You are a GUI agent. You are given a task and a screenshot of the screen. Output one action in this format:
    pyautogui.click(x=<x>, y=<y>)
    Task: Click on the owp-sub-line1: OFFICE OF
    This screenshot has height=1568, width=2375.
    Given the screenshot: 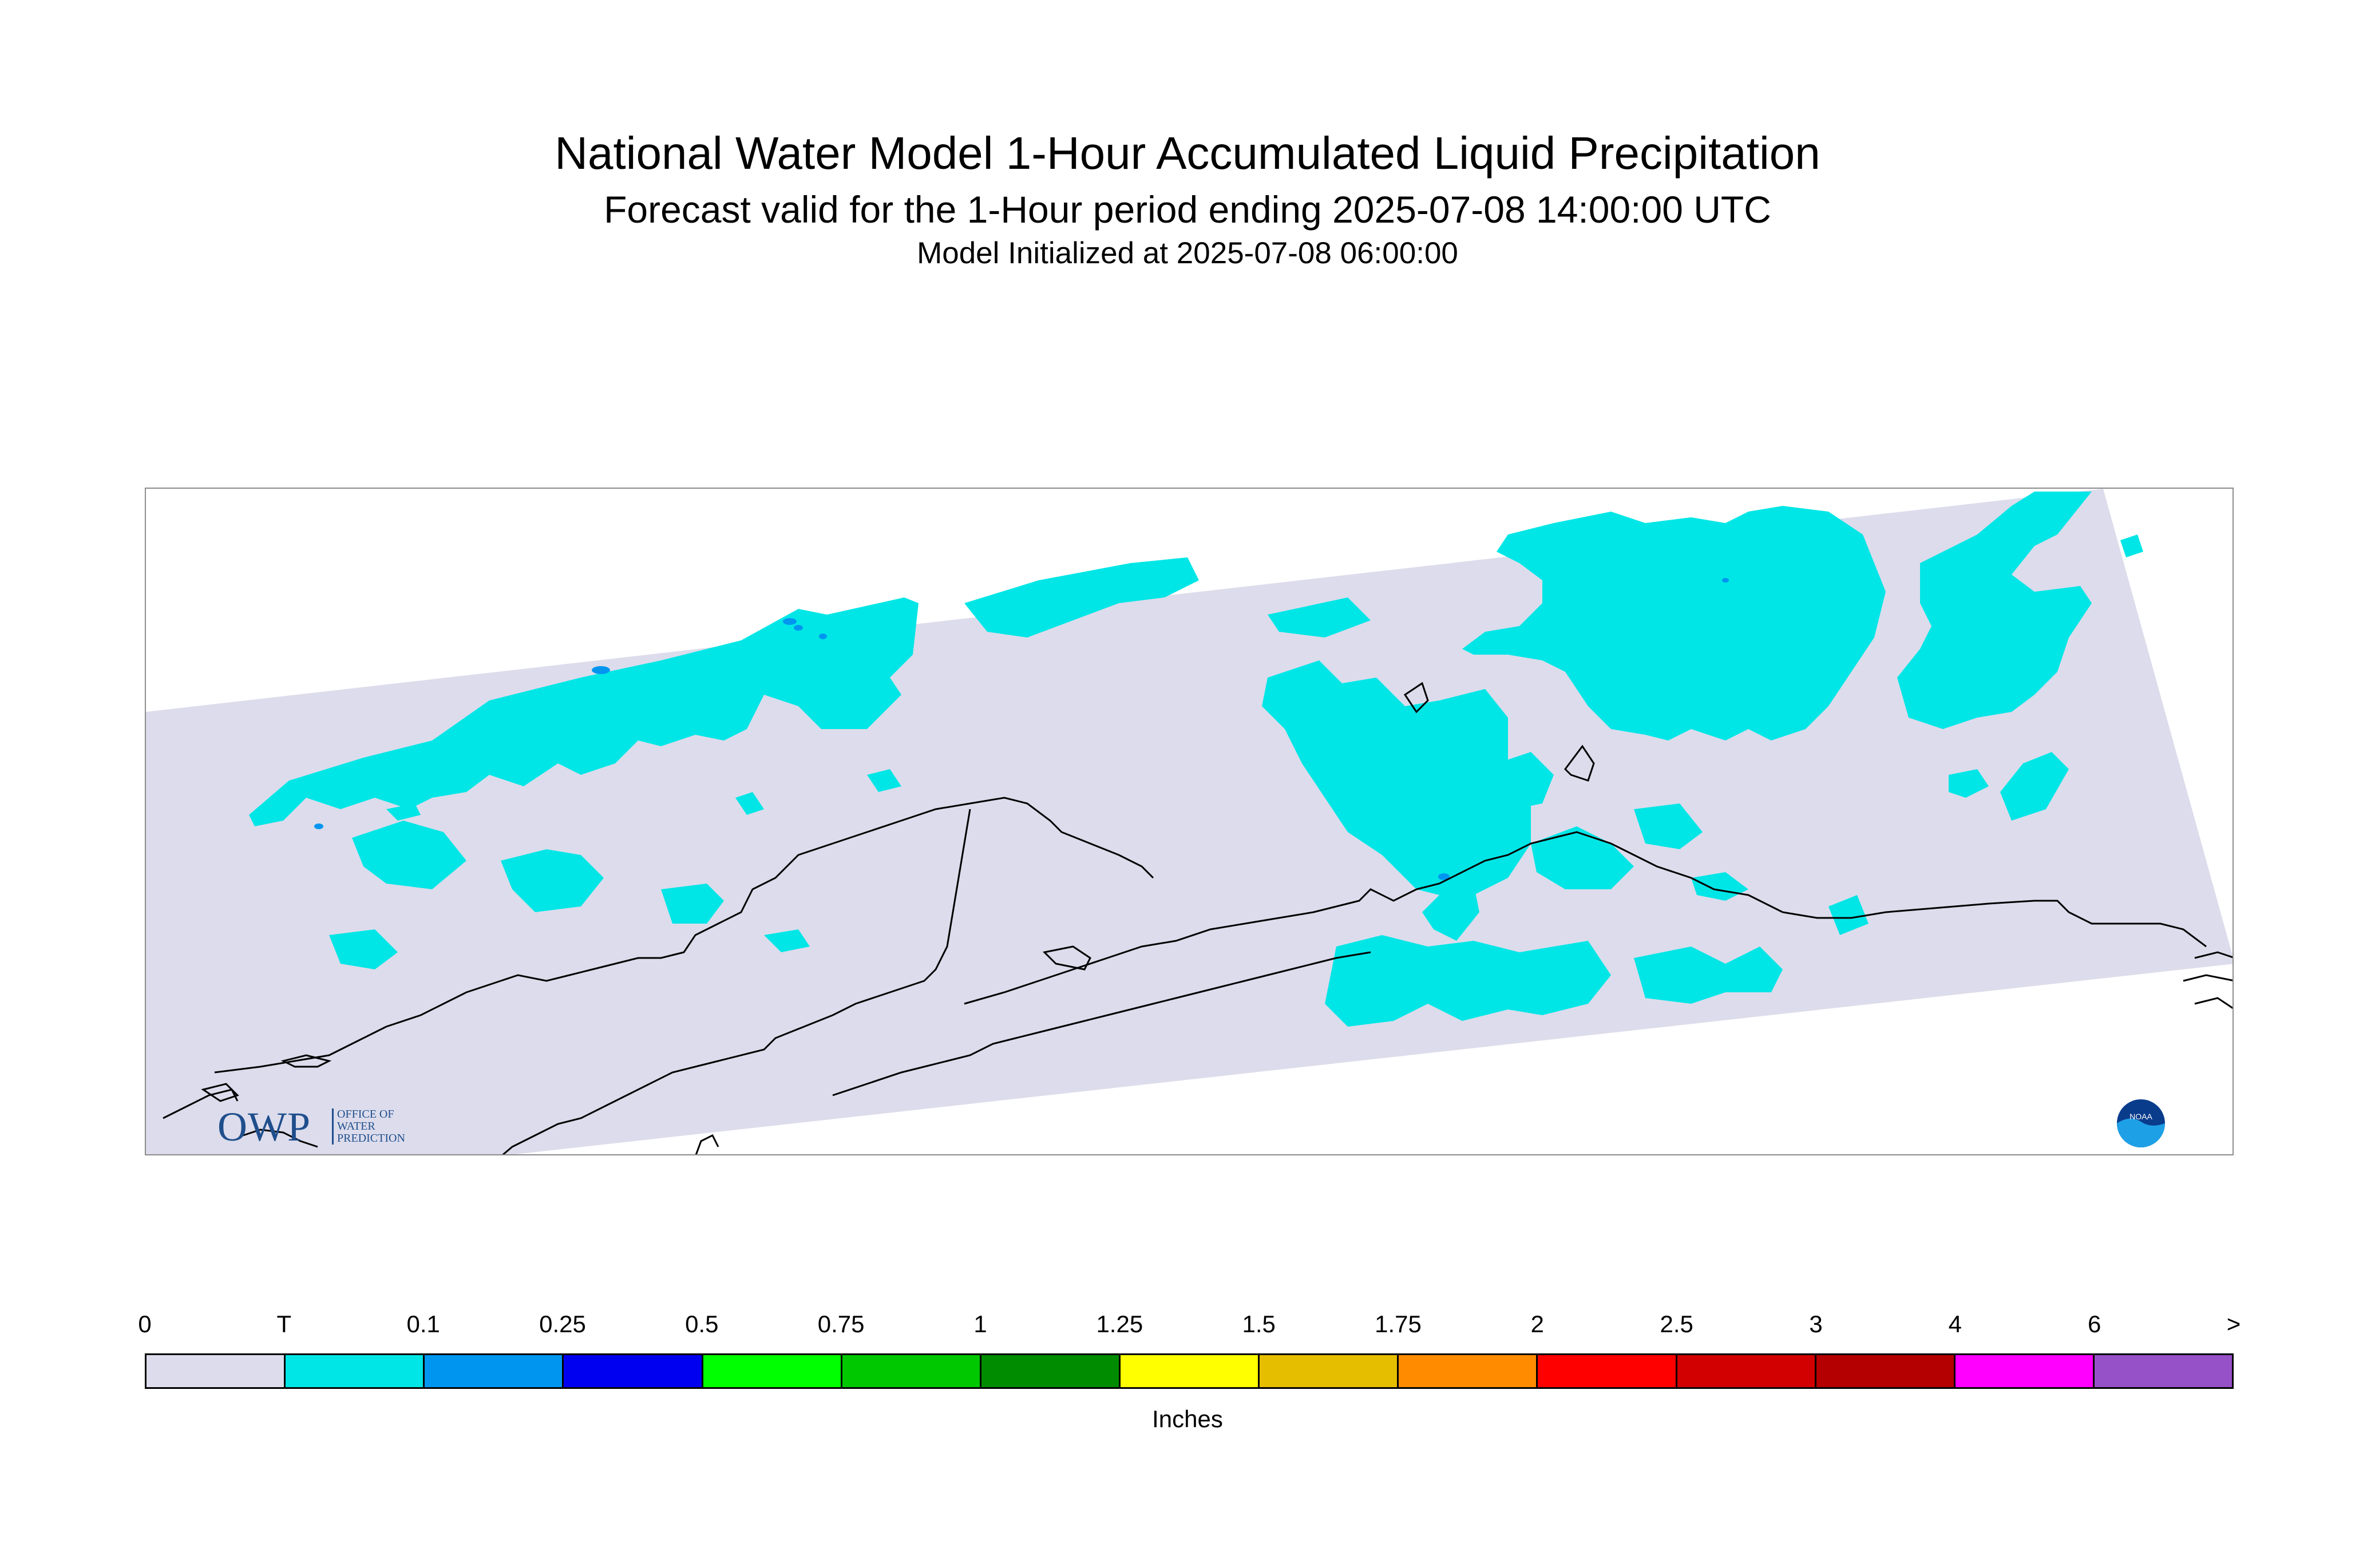 What is the action you would take?
    pyautogui.click(x=365, y=1114)
    